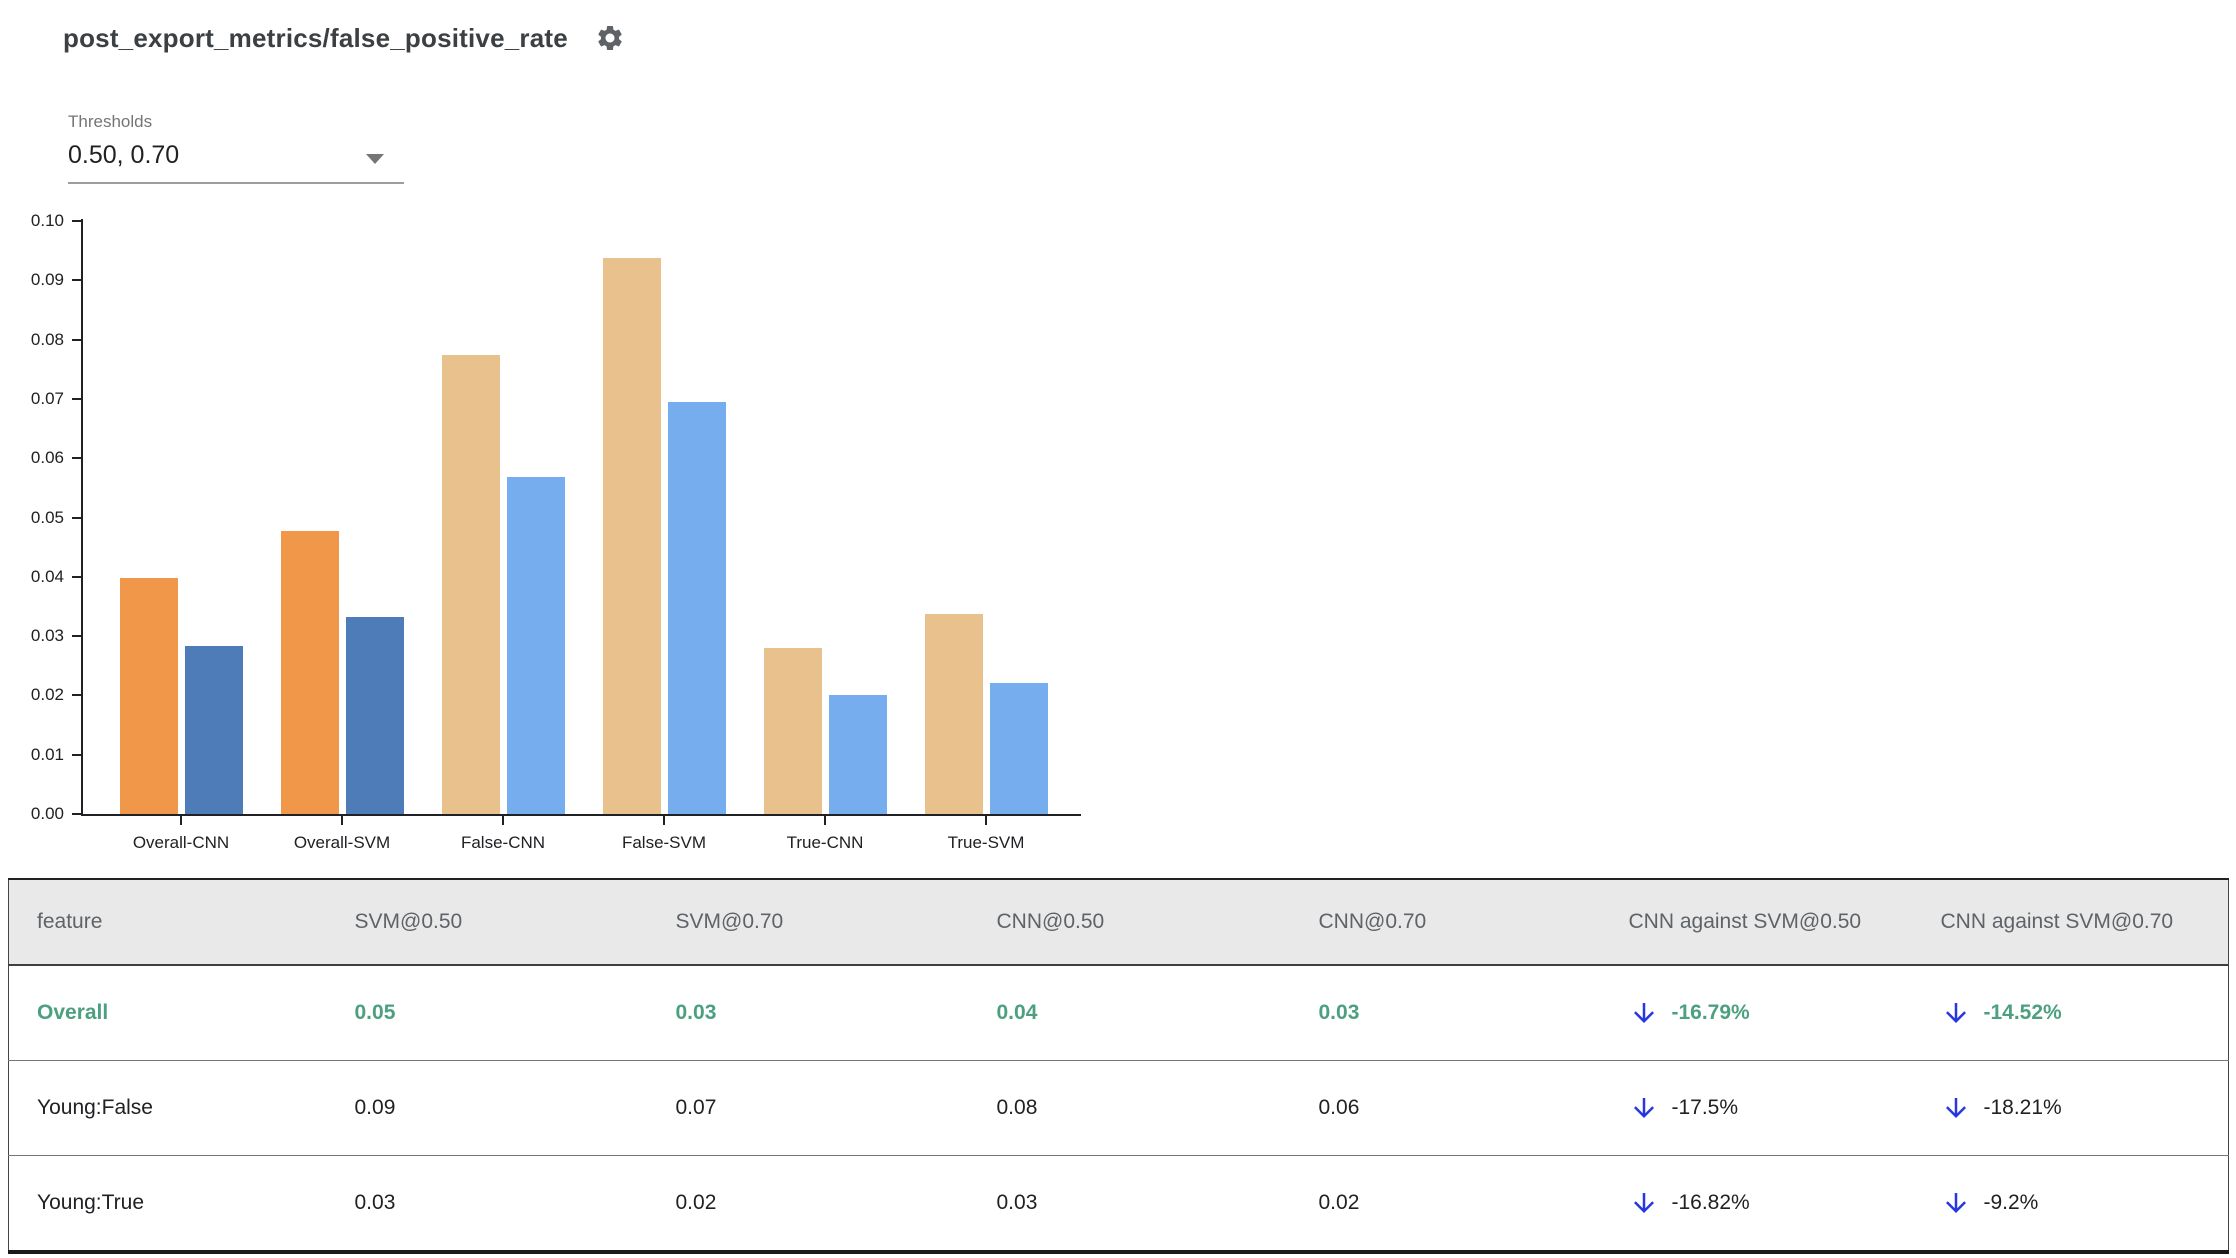 The image size is (2236, 1258). Describe the element at coordinates (310, 672) in the screenshot. I see `bar-Overall-SVM-threshold-0.50` at that location.